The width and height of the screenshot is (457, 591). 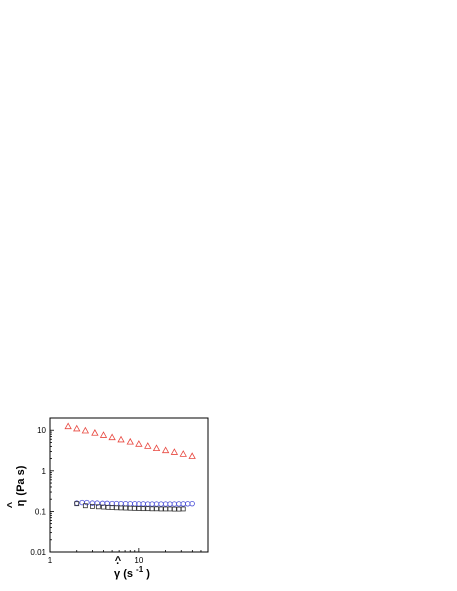 What do you see at coordinates (128, 574) in the screenshot?
I see `x-axis-label-unit-open: (s` at bounding box center [128, 574].